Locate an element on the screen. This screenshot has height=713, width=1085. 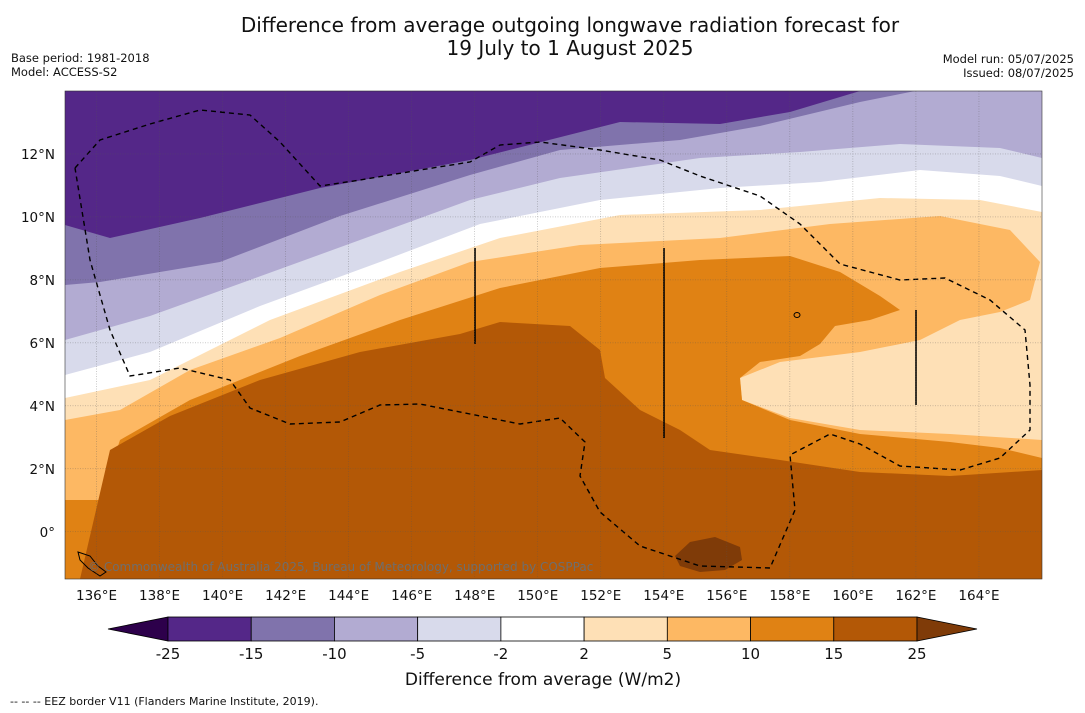
y-tick-label: 0° is located at coordinates (47, 533).